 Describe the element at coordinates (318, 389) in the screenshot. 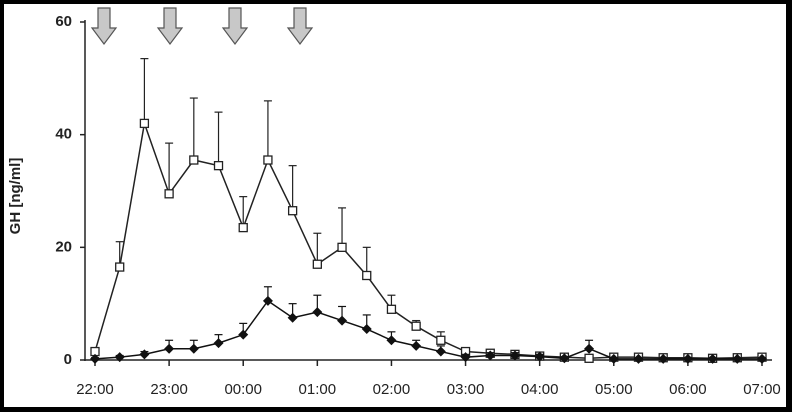

I see `x-tick-label: 01:00` at that location.